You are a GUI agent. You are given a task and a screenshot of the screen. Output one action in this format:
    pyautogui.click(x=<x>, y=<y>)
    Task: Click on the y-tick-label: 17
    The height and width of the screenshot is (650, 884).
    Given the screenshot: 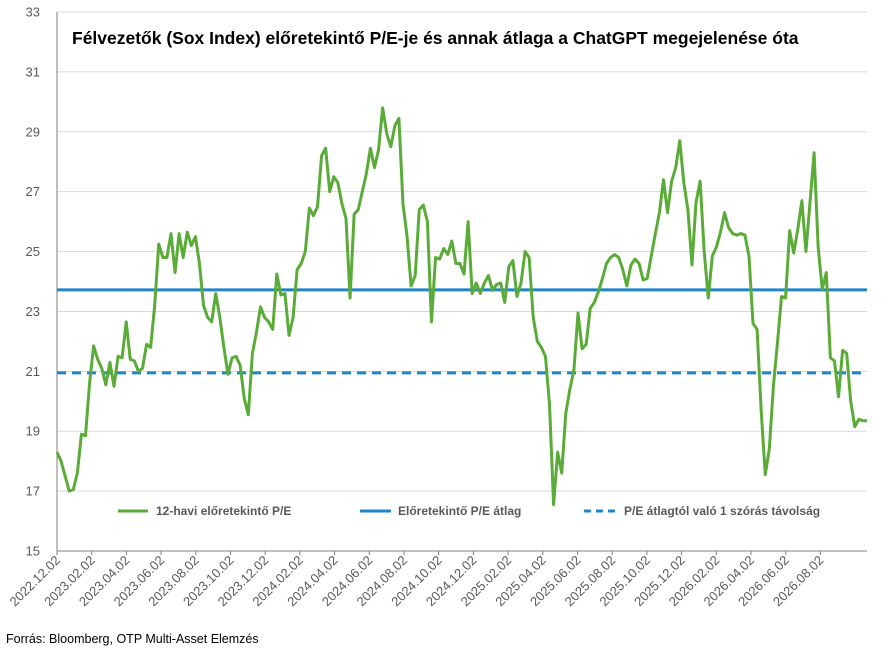 What is the action you would take?
    pyautogui.click(x=33, y=491)
    